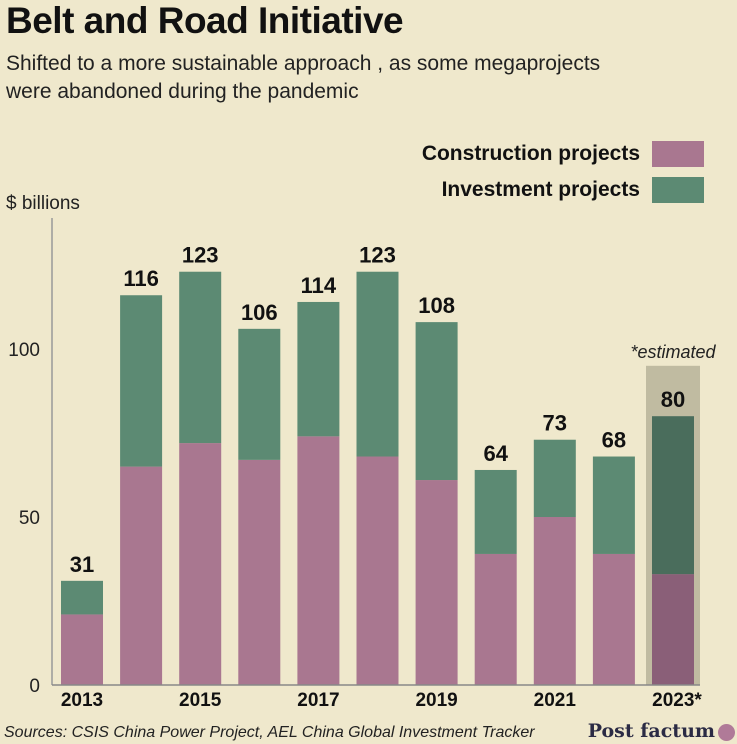  I want to click on x-tick-label: 2021, so click(555, 700).